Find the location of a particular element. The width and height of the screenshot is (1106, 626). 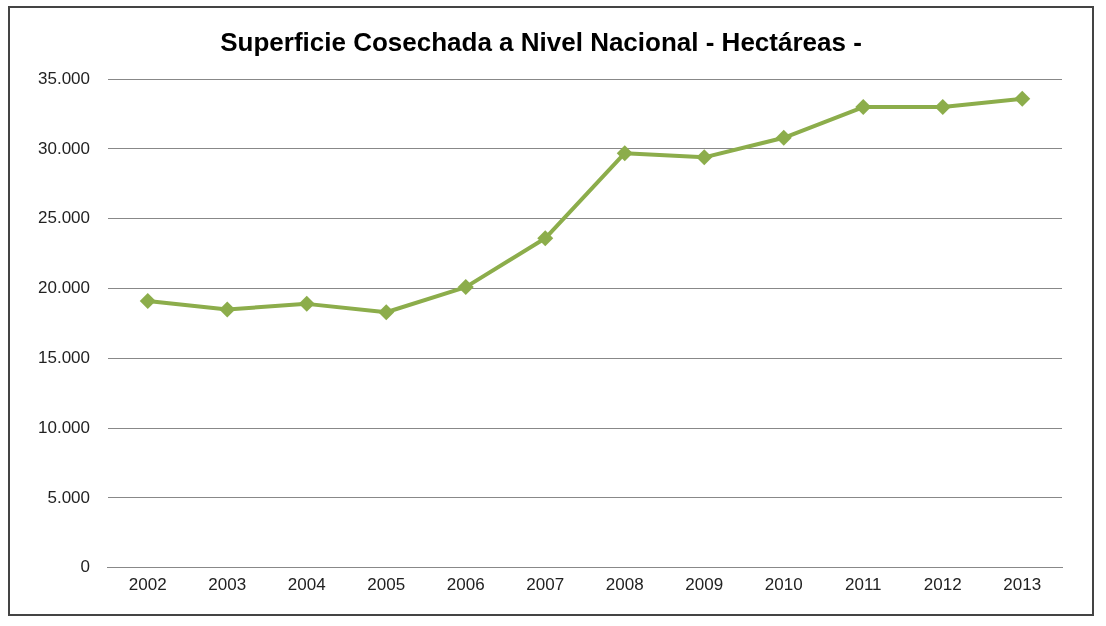

y-tick-label: 25.000 is located at coordinates (64, 218).